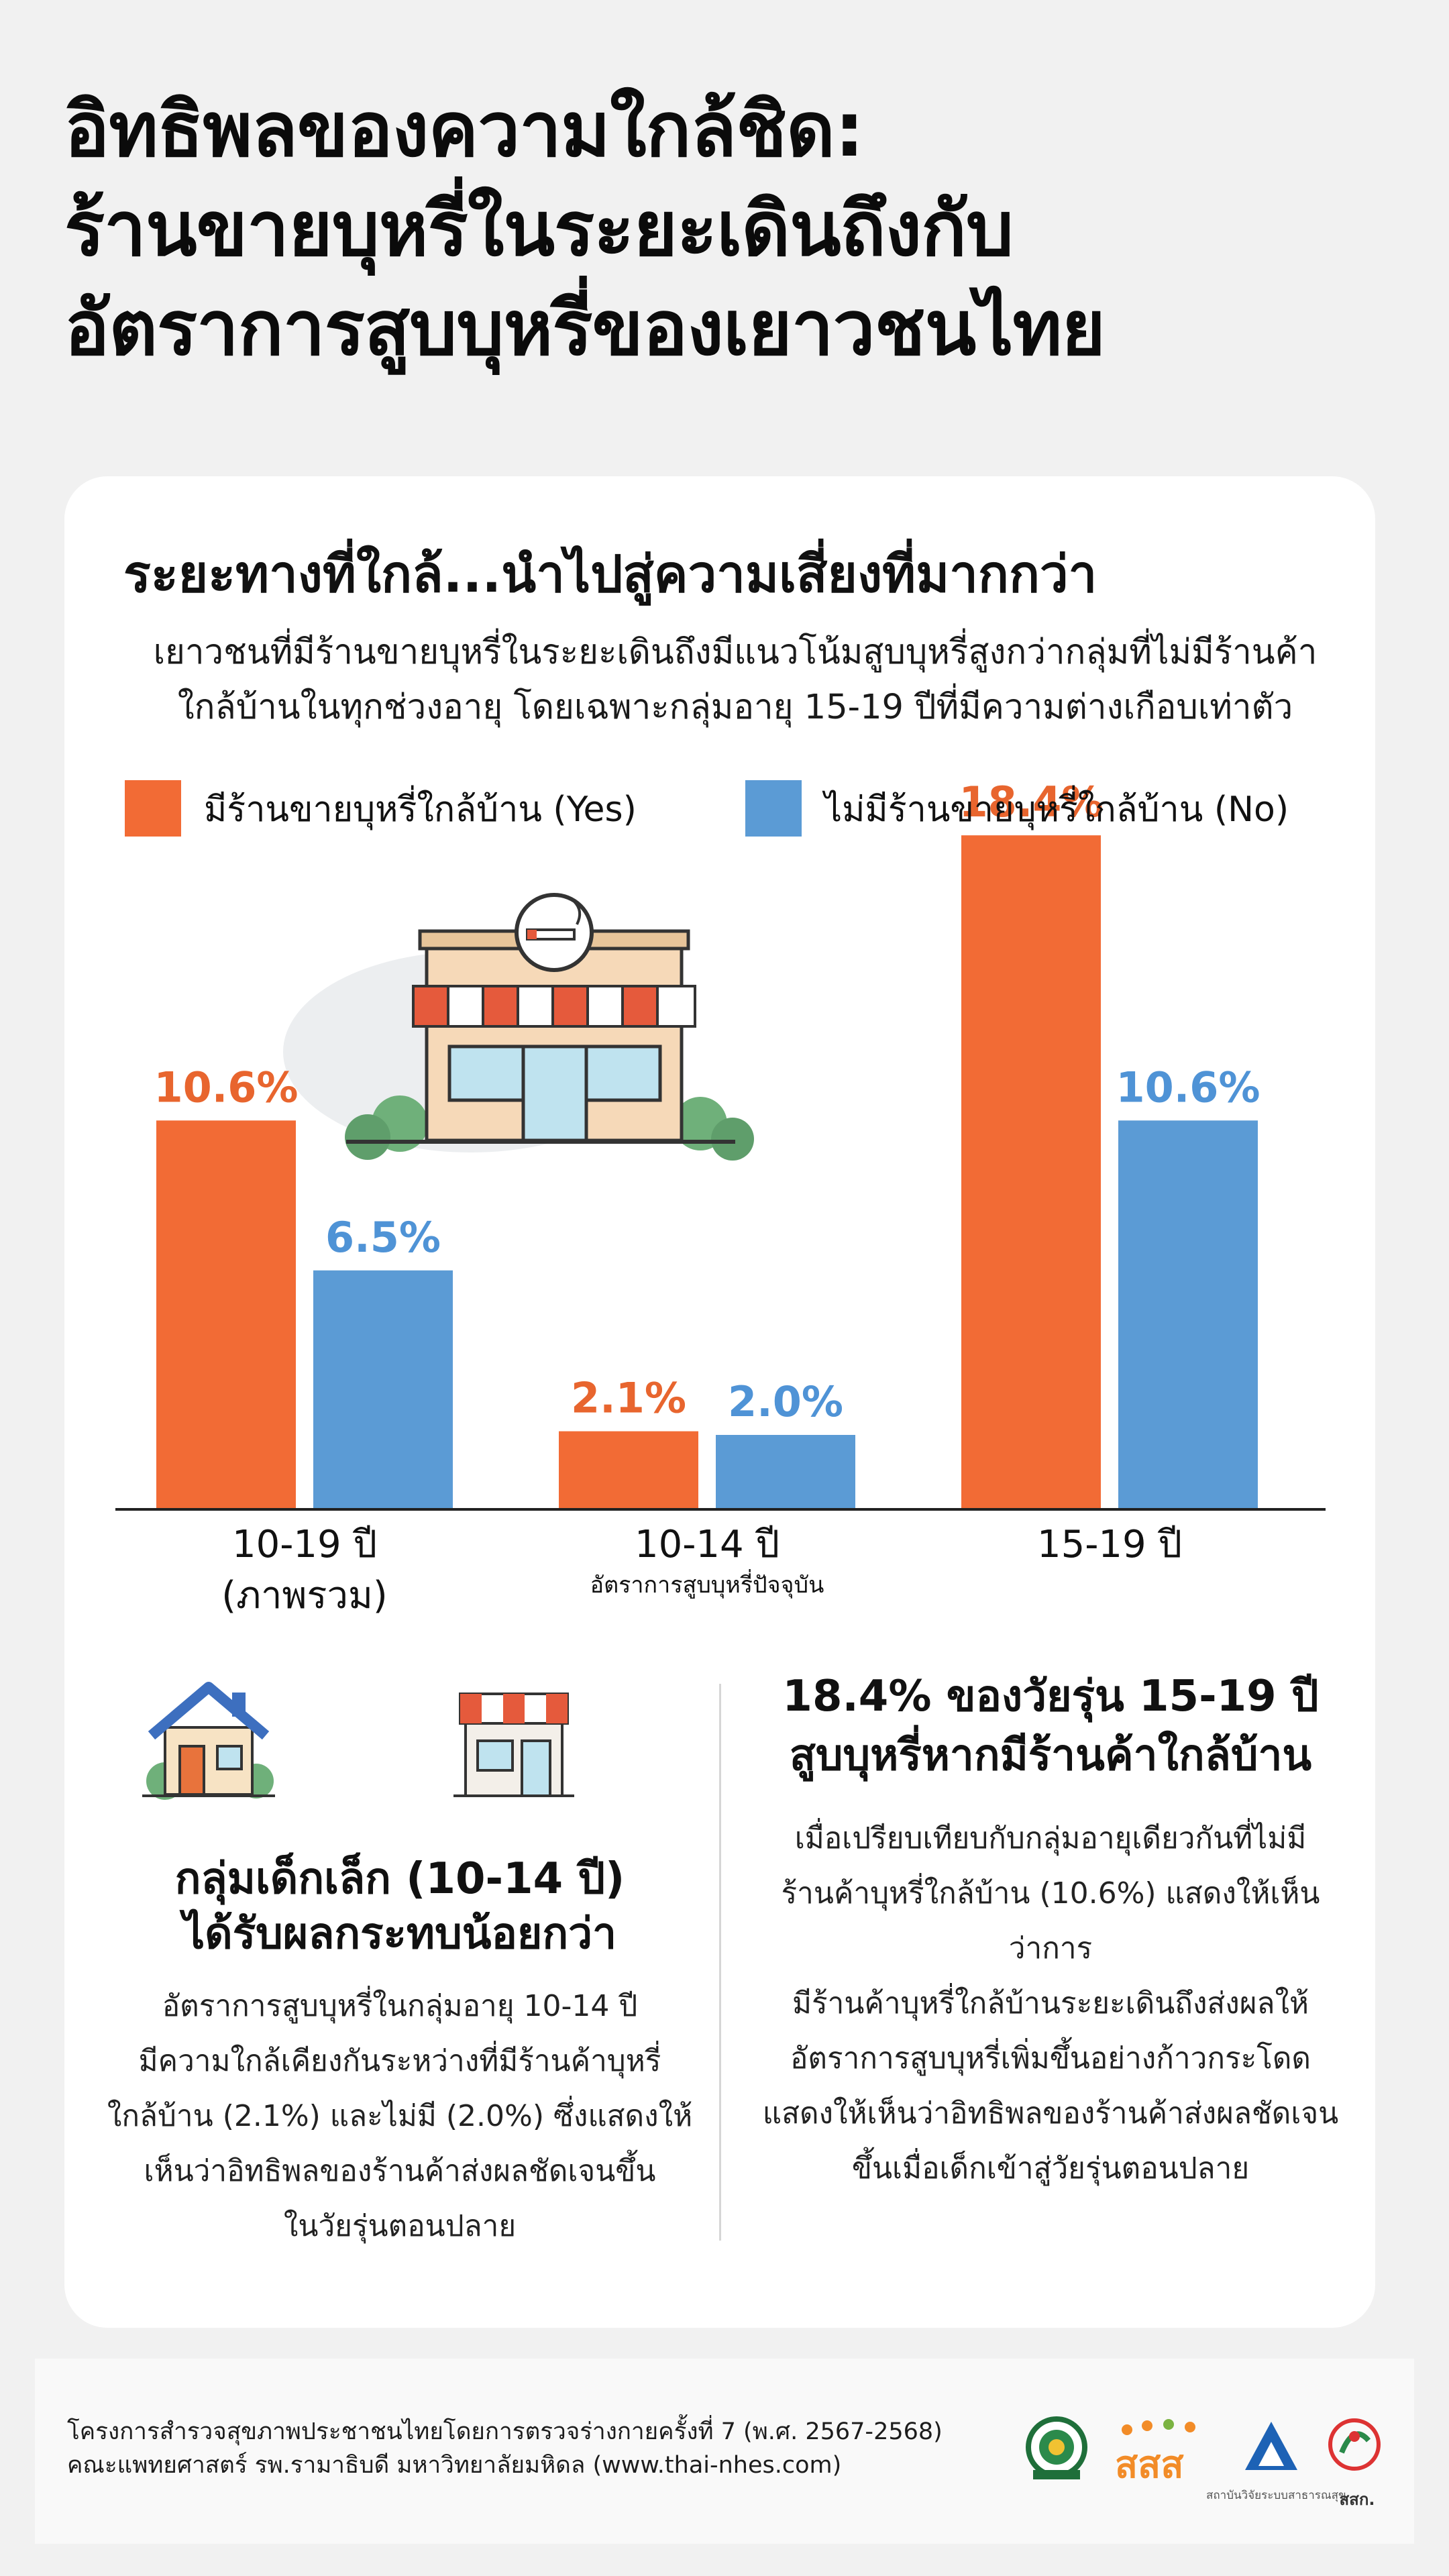 The width and height of the screenshot is (1449, 2576). What do you see at coordinates (1276, 2495) in the screenshot?
I see `hsri-logo-label: สถาบันวิจัยระบบสาธารณสุข` at bounding box center [1276, 2495].